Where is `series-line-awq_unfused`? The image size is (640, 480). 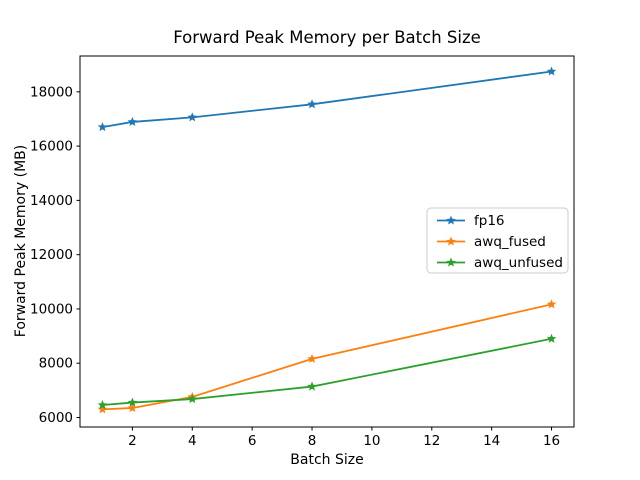
series-line-awq_unfused is located at coordinates (327, 371).